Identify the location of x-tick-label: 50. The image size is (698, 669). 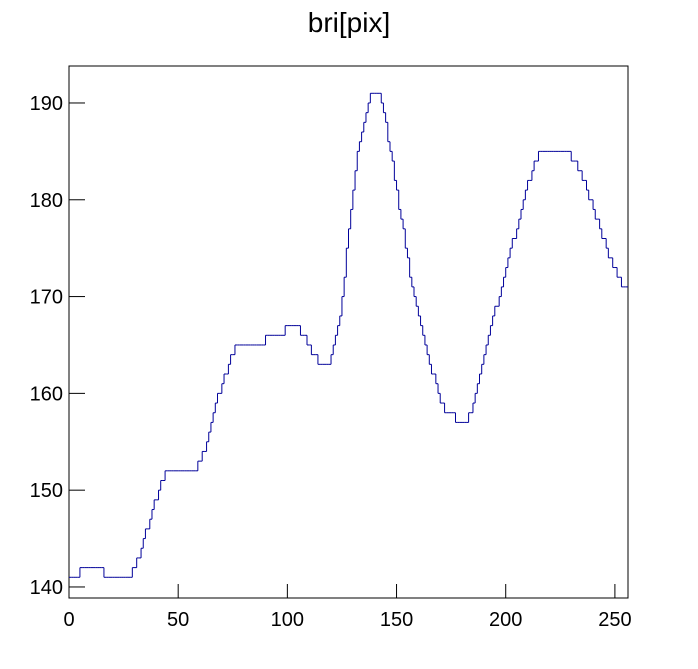
(178, 620).